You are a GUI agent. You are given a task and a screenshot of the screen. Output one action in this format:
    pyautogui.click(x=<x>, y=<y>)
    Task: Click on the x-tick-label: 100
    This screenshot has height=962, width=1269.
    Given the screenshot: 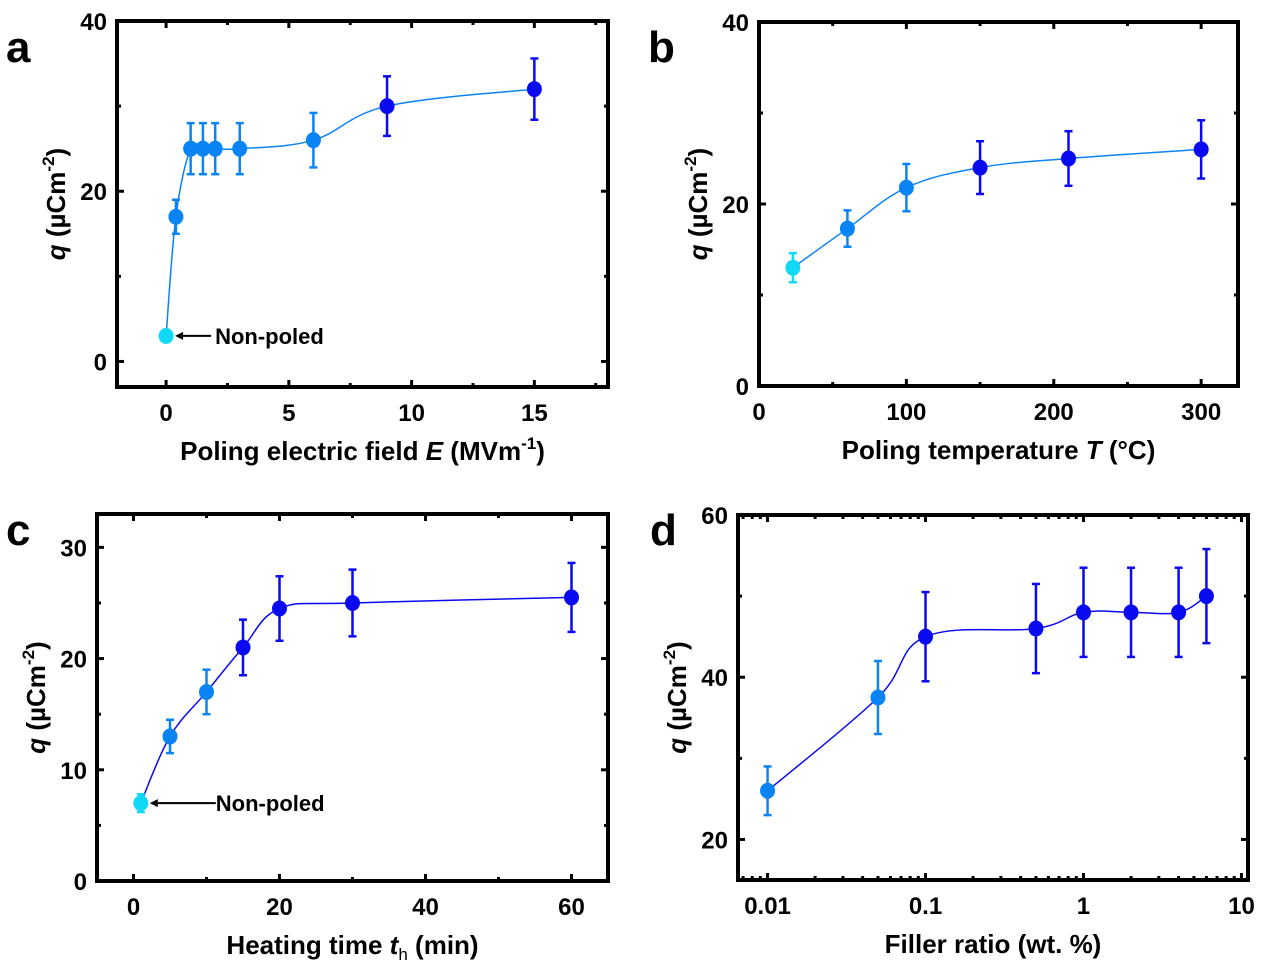 What is the action you would take?
    pyautogui.click(x=906, y=412)
    